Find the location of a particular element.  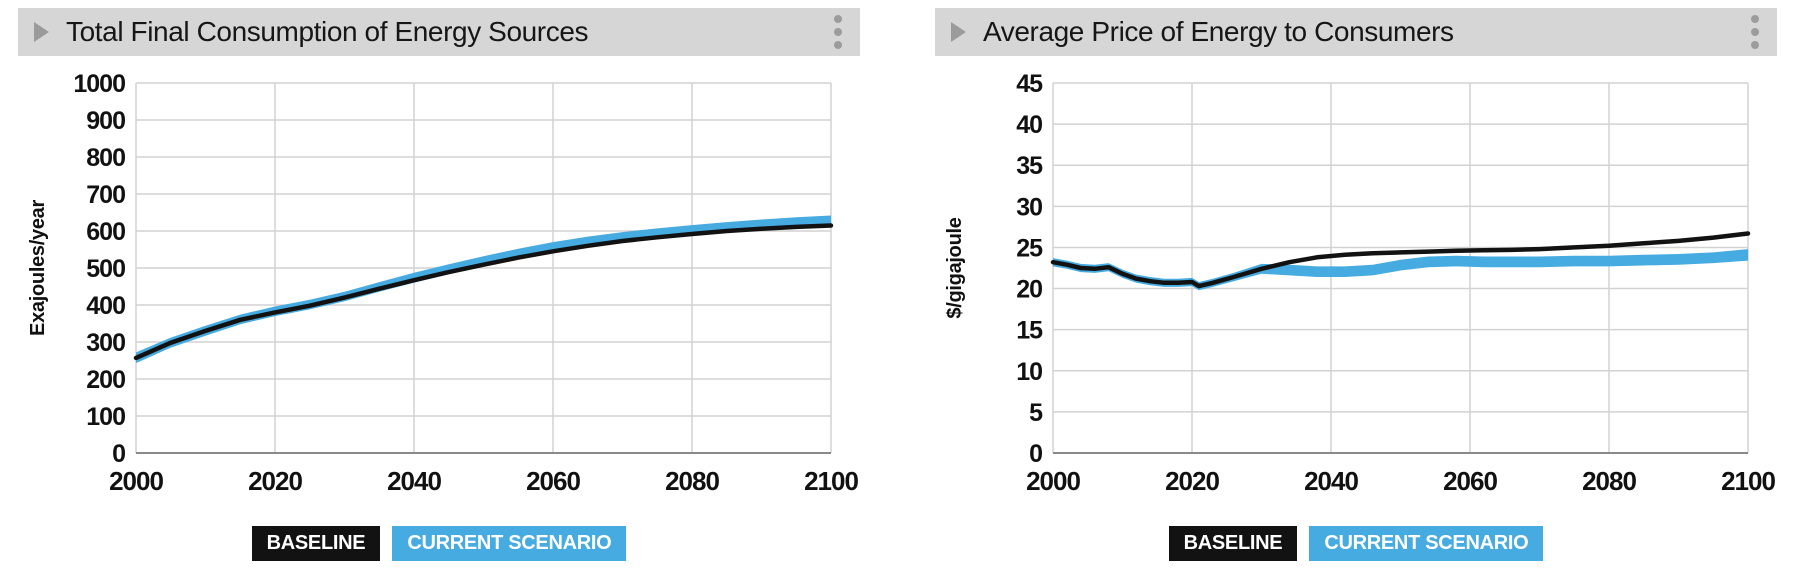

panel-header: Average Price of Energy to Consumers is located at coordinates (1356, 32).